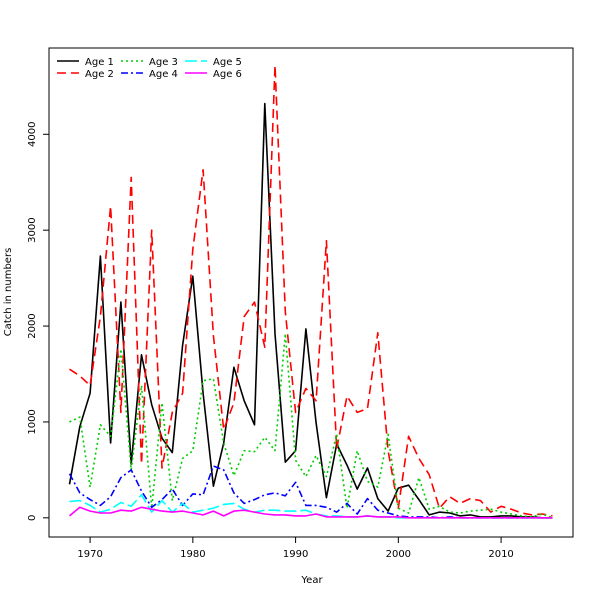  What do you see at coordinates (163, 62) in the screenshot?
I see `legend-label-age-3: Age 3` at bounding box center [163, 62].